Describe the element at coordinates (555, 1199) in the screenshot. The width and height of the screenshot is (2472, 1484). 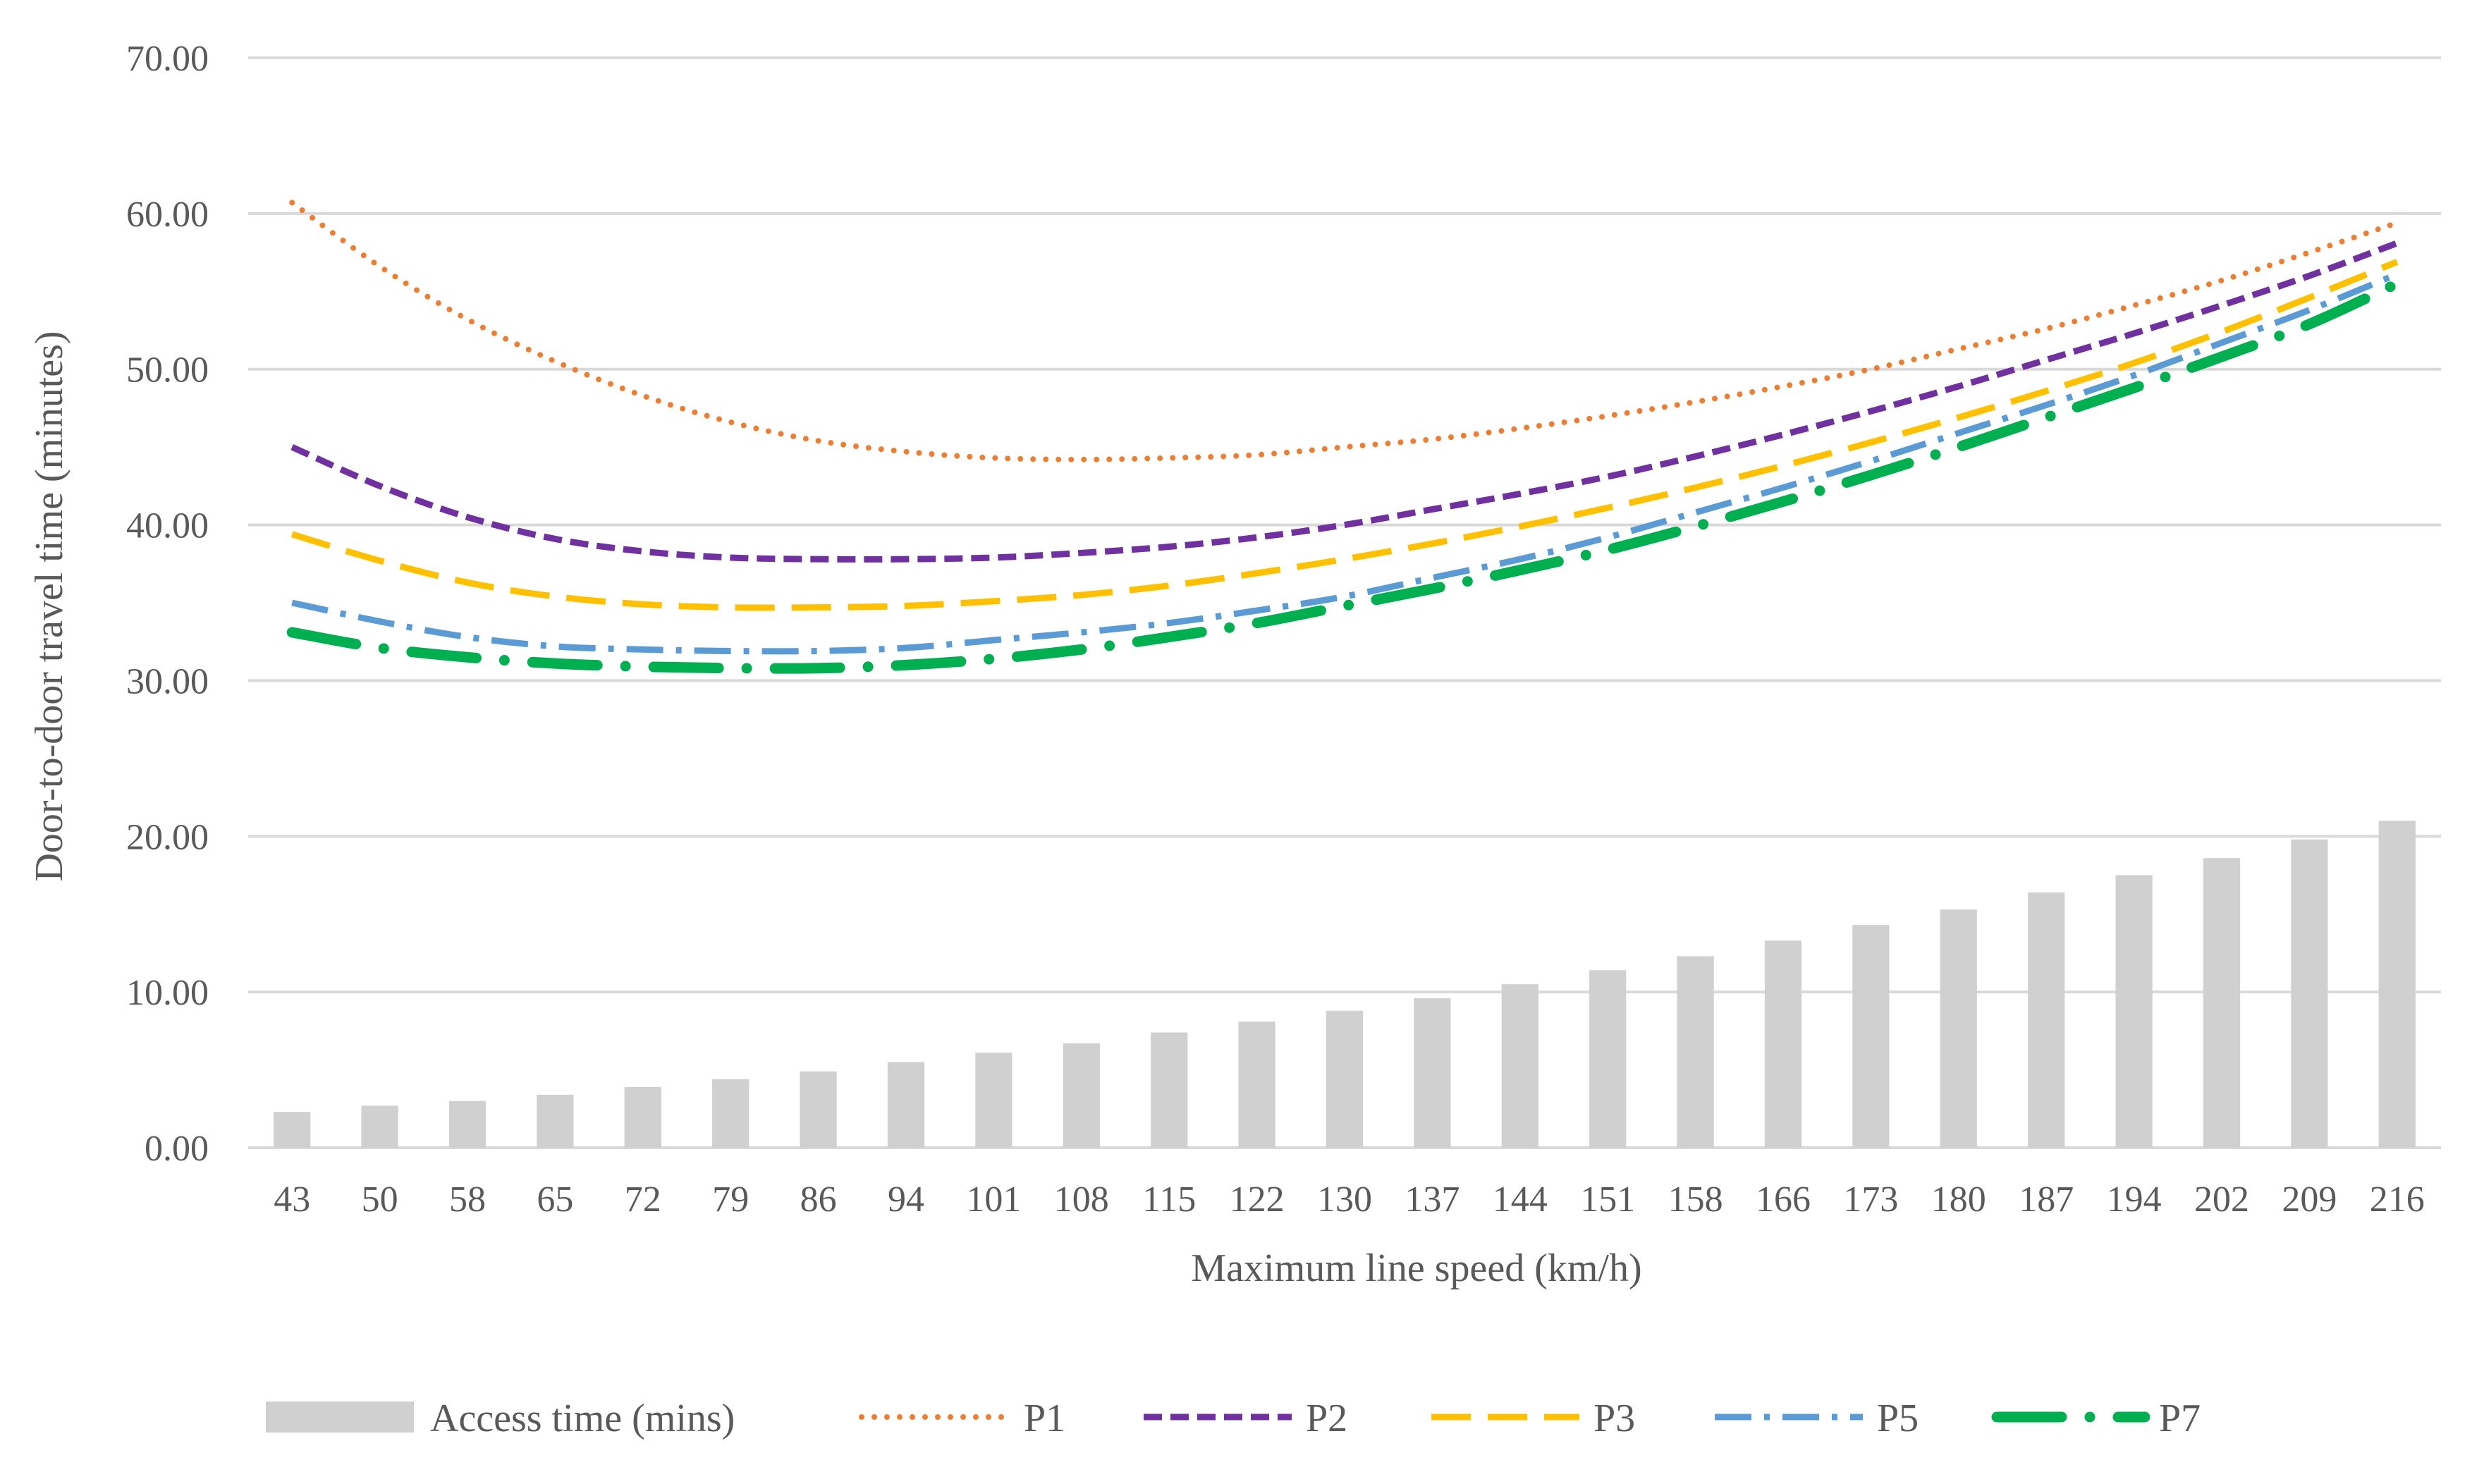
I see `x-tick-label: 65` at that location.